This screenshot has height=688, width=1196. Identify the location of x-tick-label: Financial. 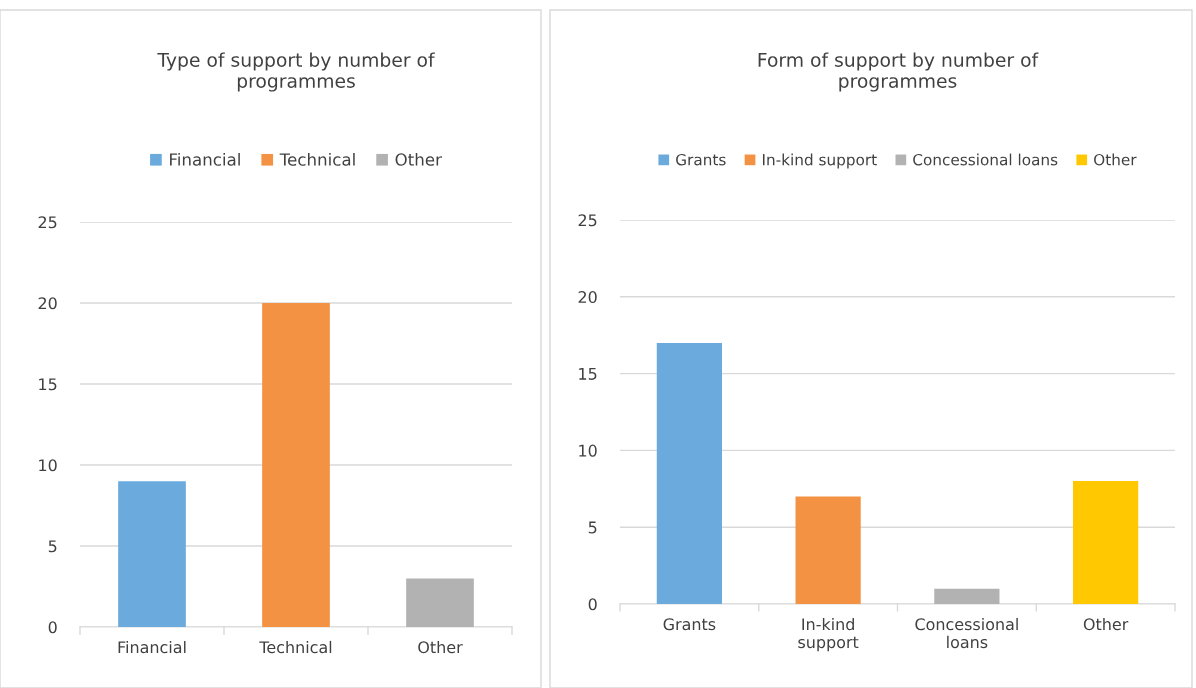
(152, 647).